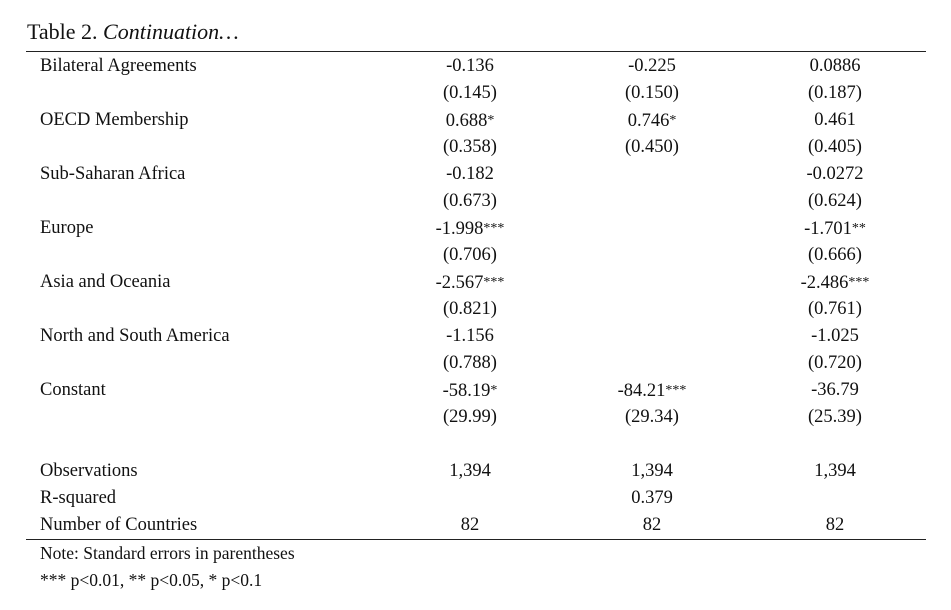 This screenshot has height=610, width=951. I want to click on table-cell-col3: (0.405), so click(835, 147).